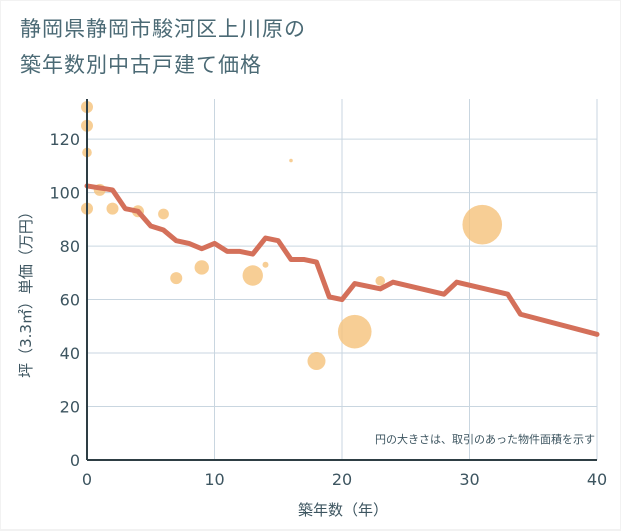 The width and height of the screenshot is (621, 531). Describe the element at coordinates (70, 353) in the screenshot. I see `y-tick-label: 40` at that location.